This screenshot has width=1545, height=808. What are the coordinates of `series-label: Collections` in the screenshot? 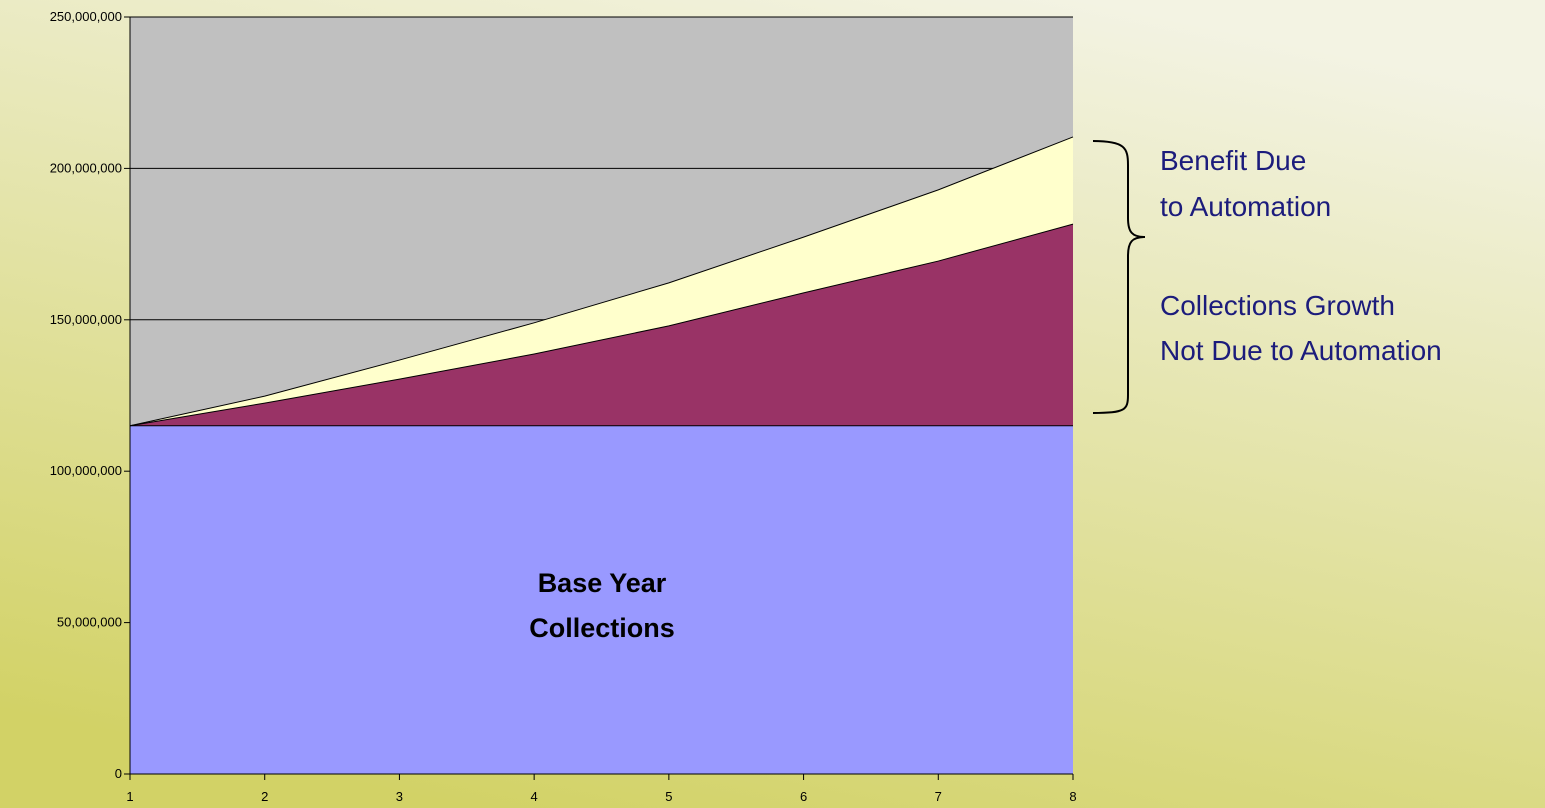 It's located at (602, 628).